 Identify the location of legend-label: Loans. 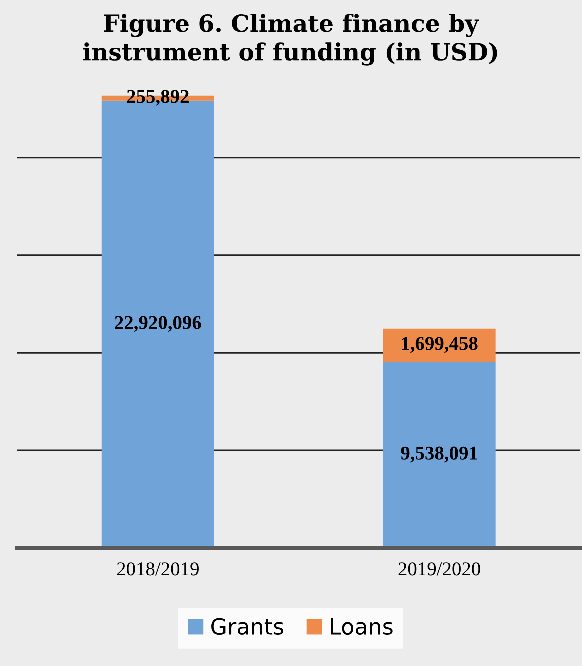
(362, 627).